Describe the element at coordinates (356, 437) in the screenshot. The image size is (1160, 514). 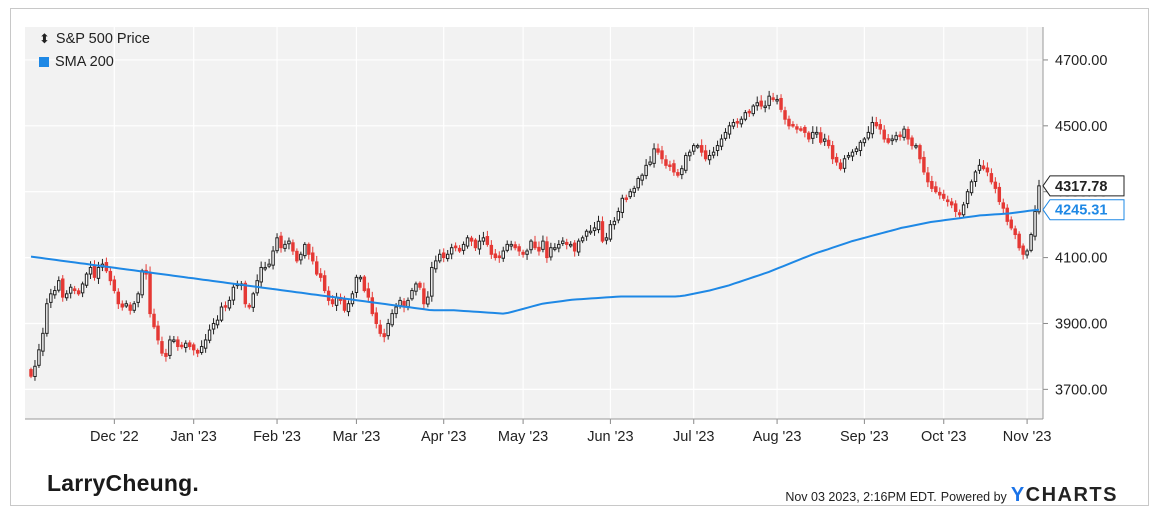
I see `x-tick-label: Mar '23` at that location.